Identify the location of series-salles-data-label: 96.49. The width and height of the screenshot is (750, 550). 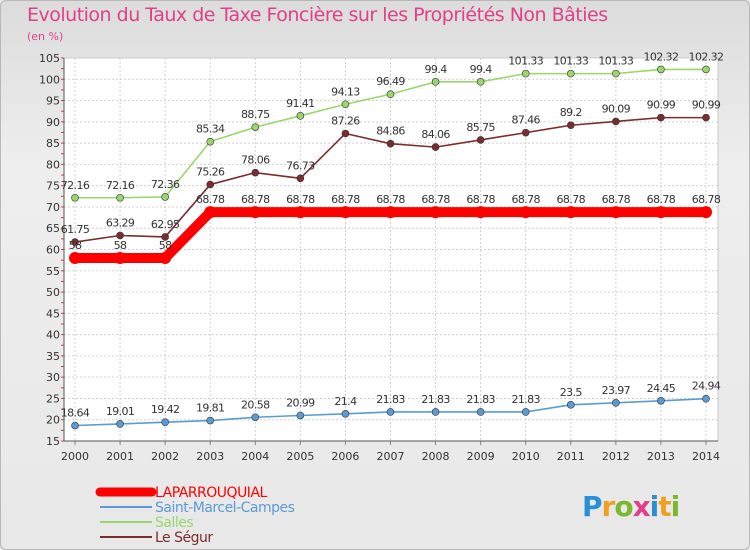
(390, 81).